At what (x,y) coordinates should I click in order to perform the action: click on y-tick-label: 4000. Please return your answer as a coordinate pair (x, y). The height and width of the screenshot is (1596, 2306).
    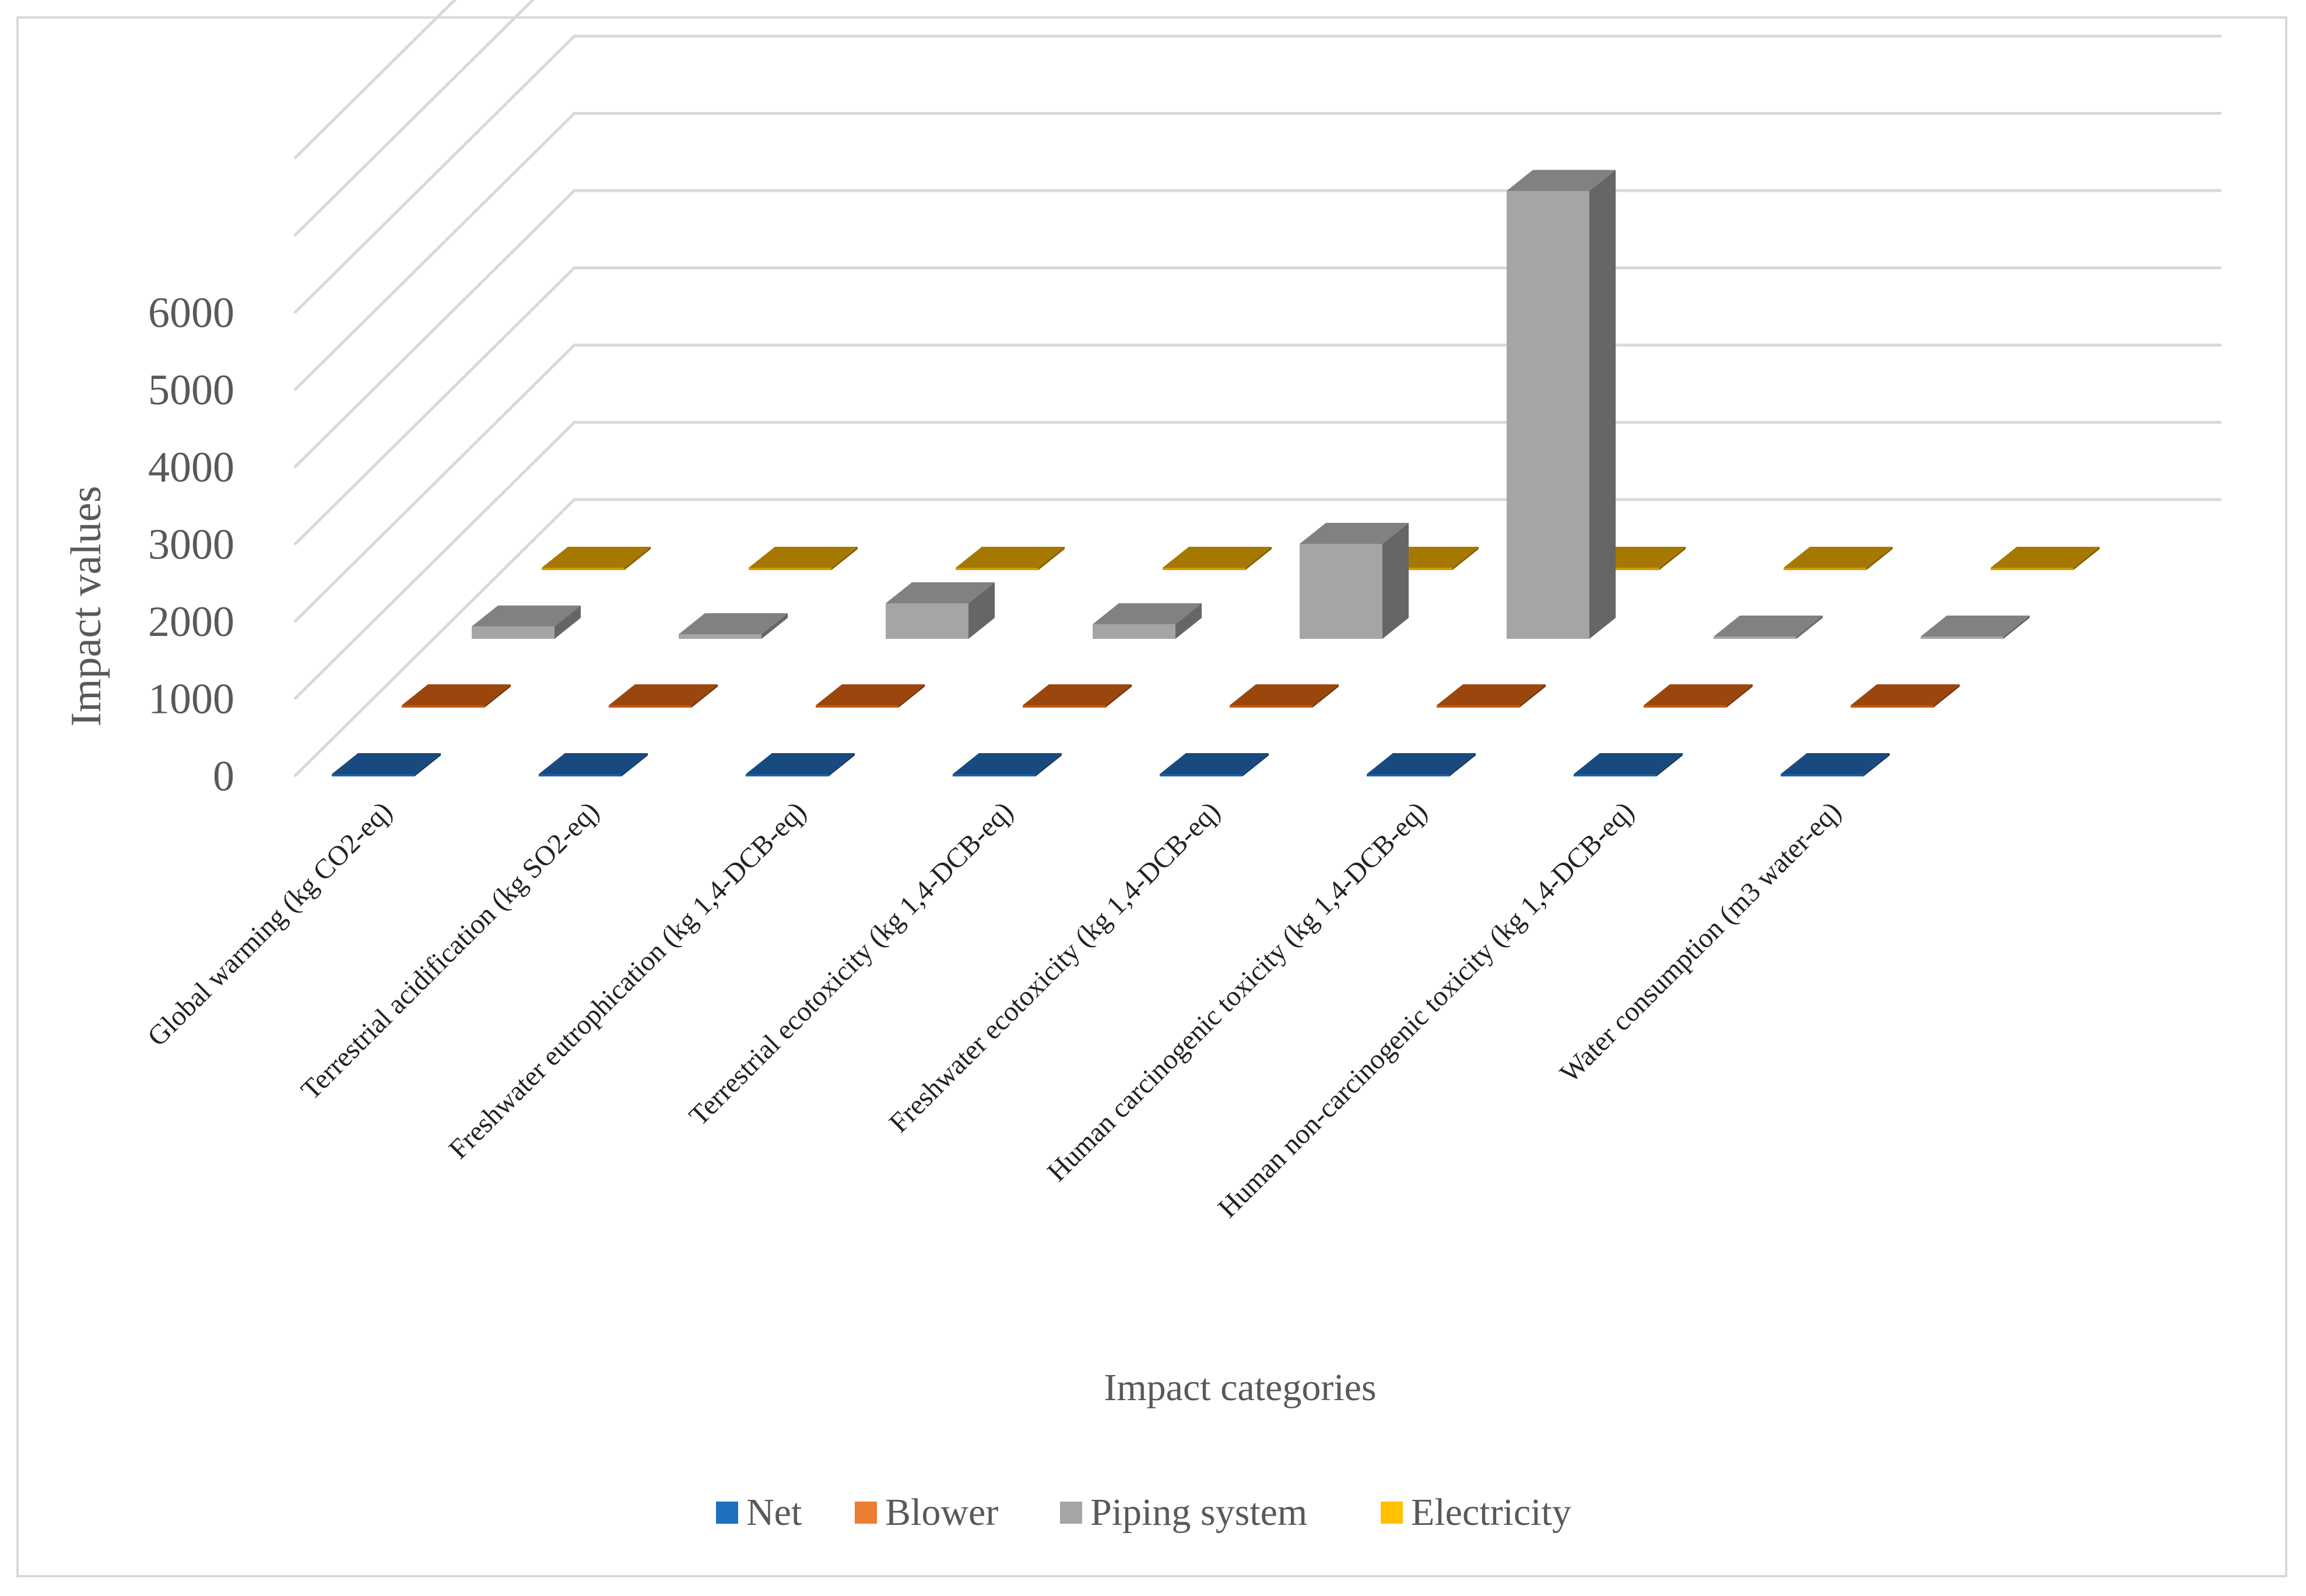
    Looking at the image, I should click on (191, 467).